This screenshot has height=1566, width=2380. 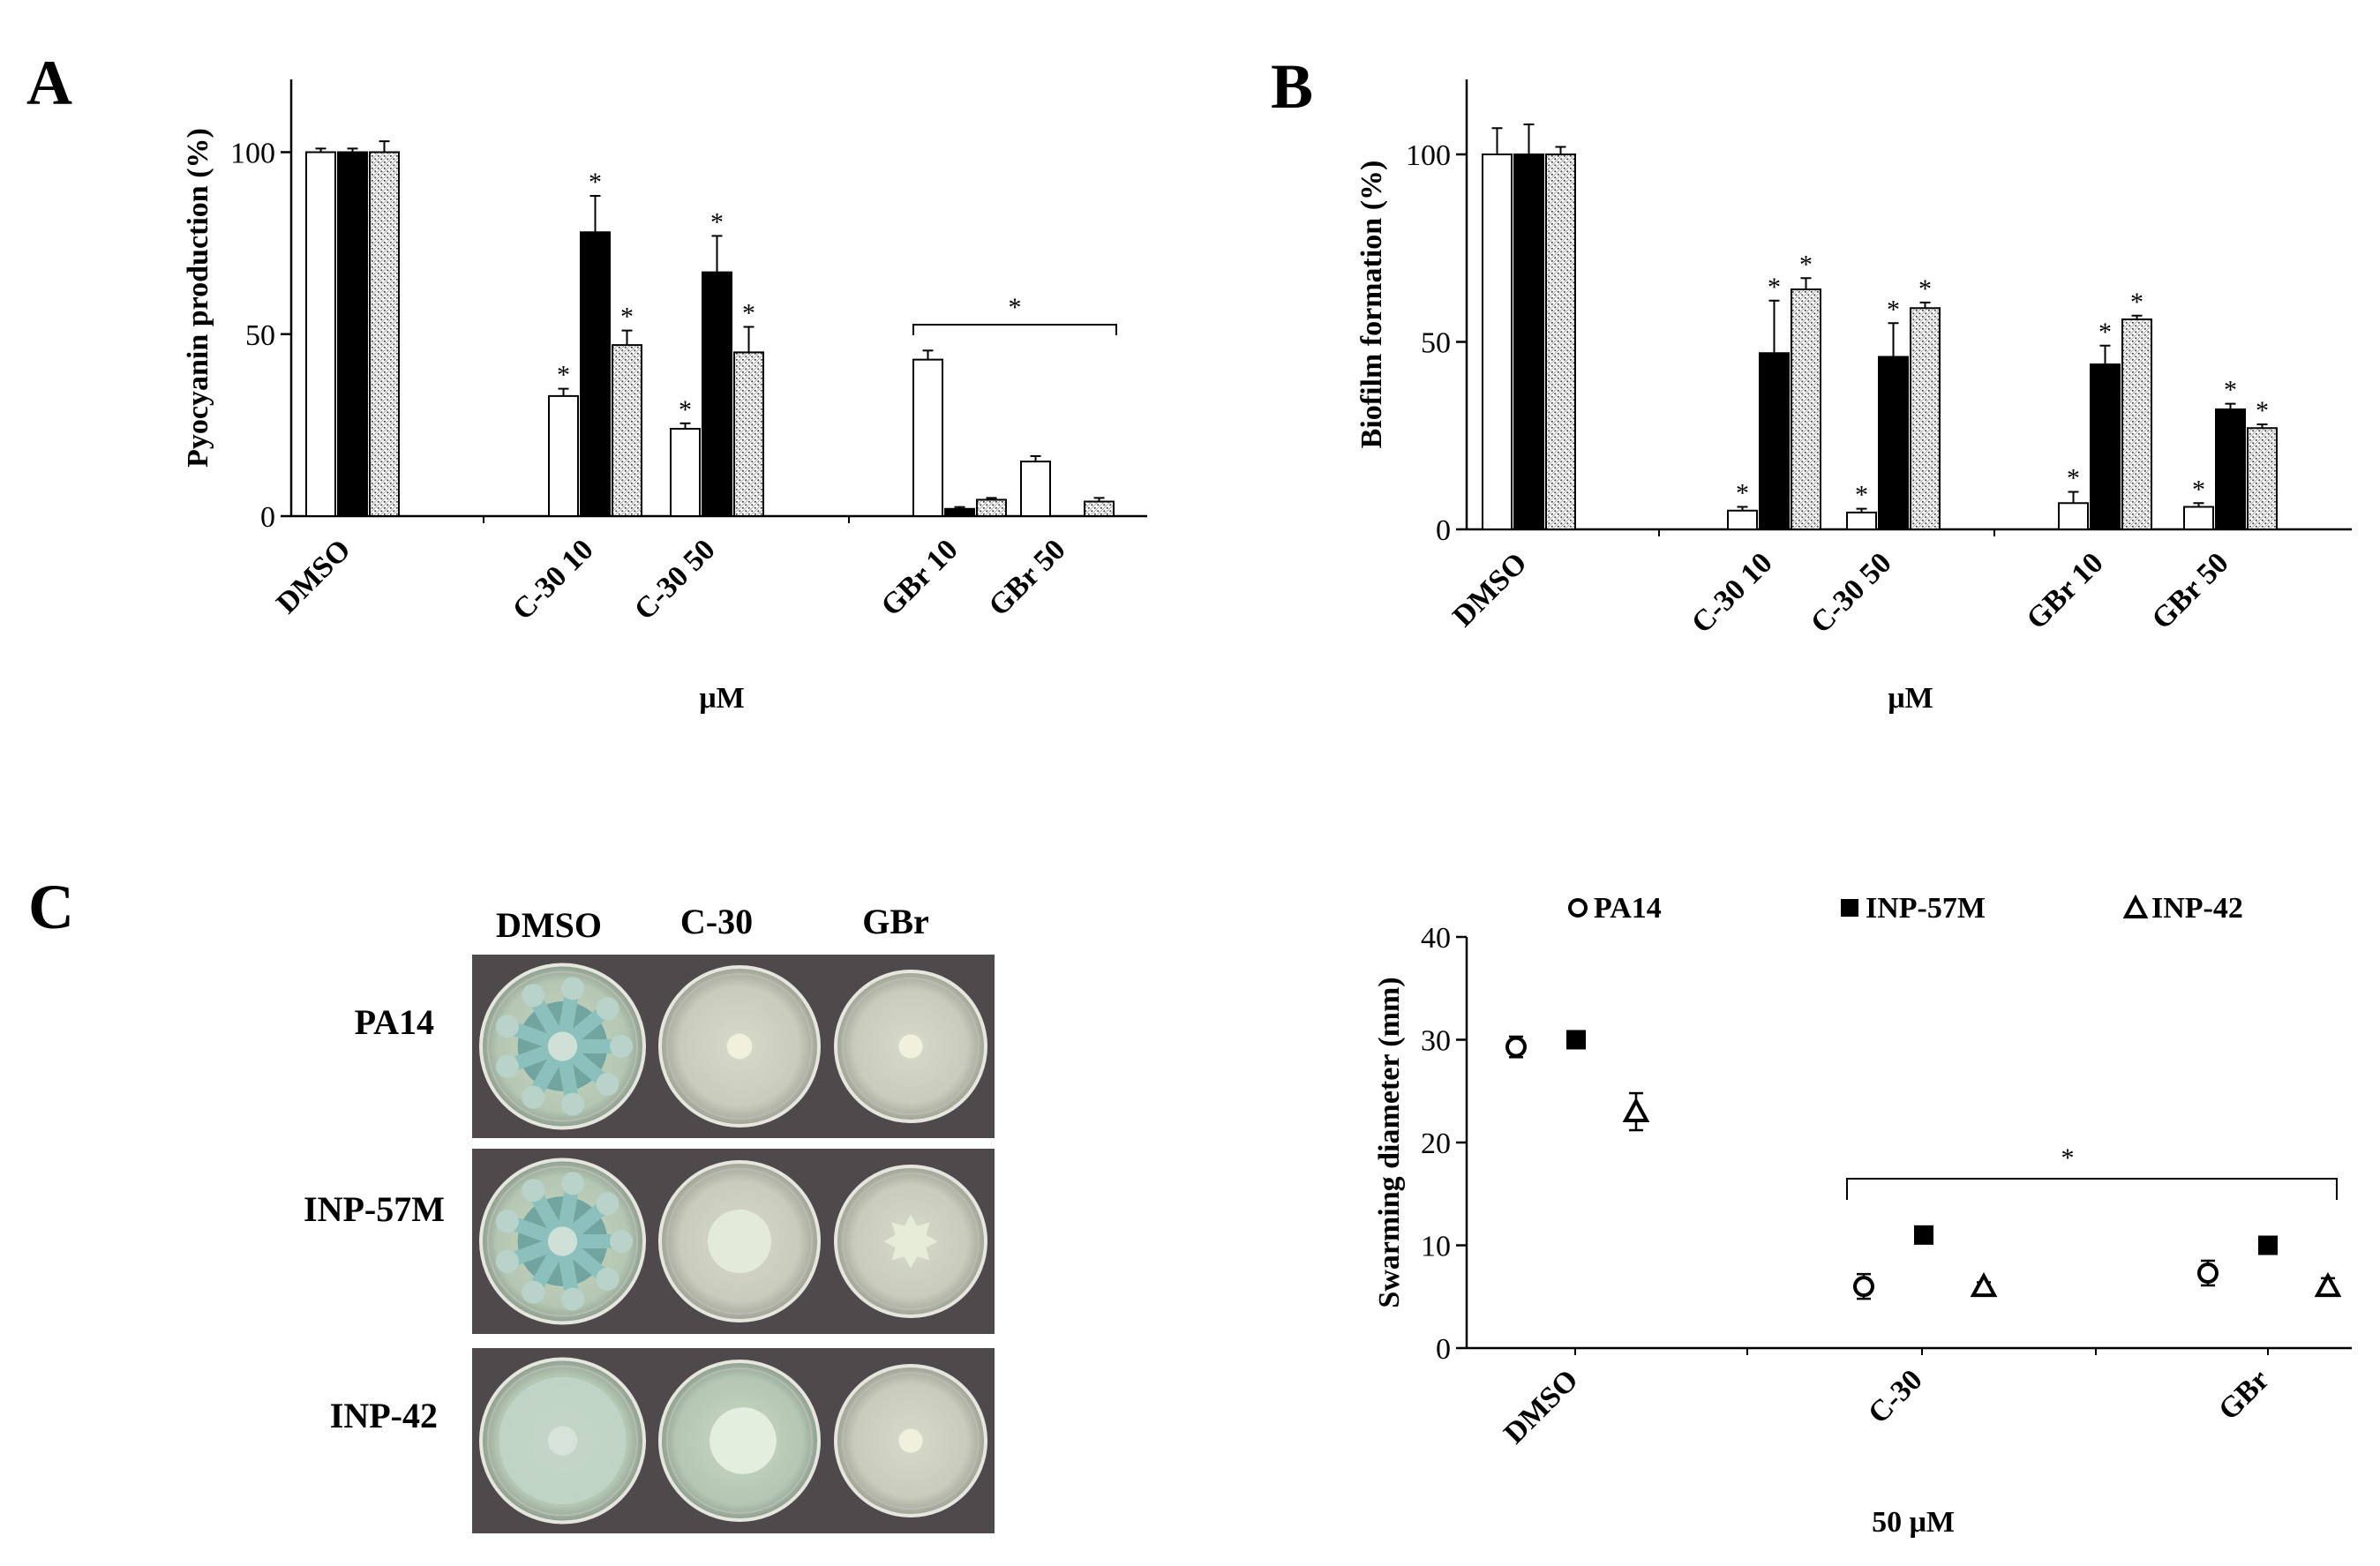 I want to click on y-tick-label: 20, so click(x=1436, y=1144).